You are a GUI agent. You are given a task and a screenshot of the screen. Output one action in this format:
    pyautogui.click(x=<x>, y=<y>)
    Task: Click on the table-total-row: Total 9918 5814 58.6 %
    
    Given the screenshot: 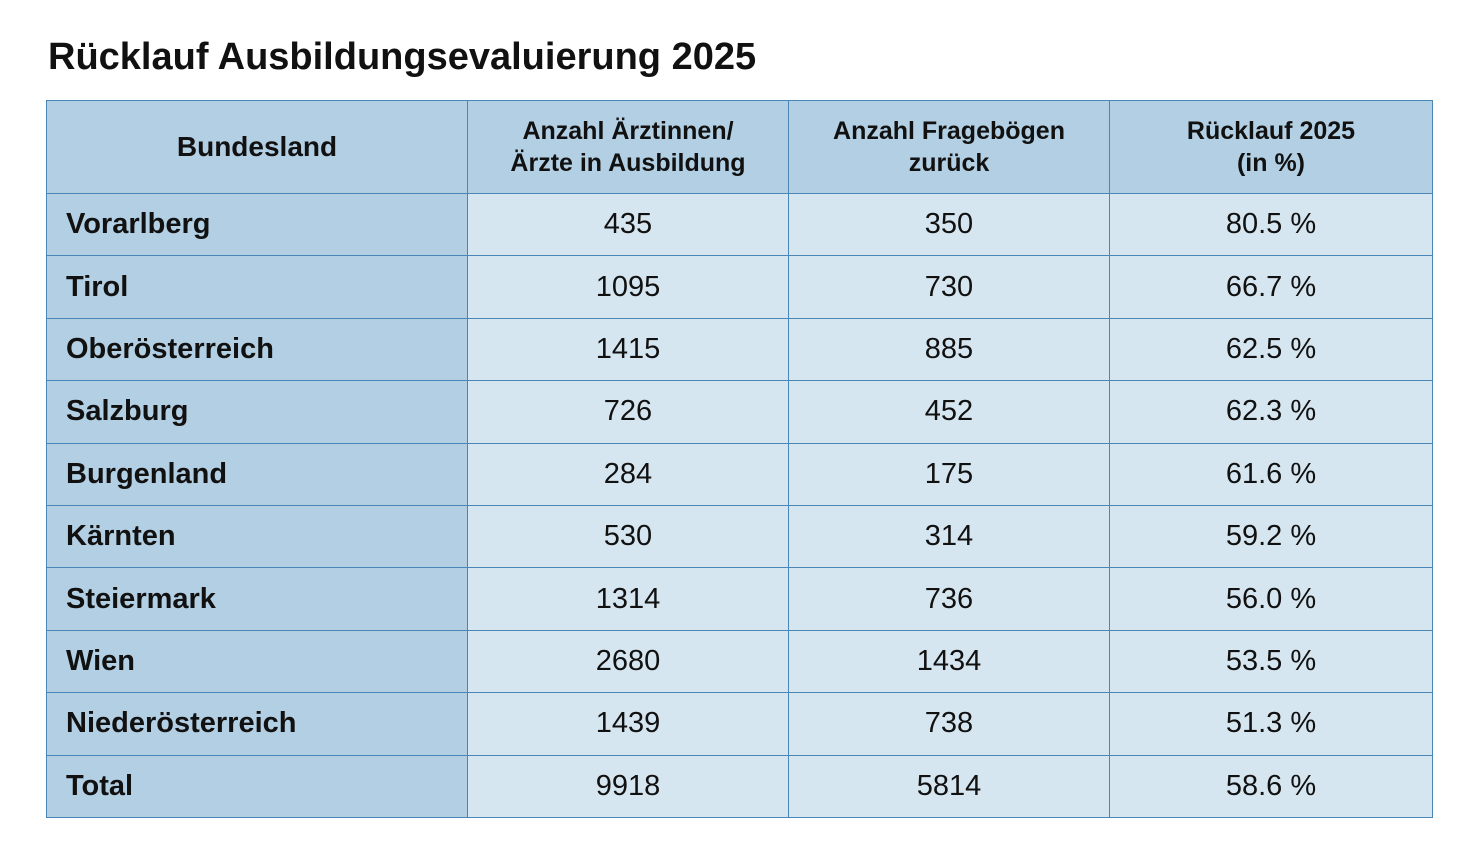 What is the action you would take?
    pyautogui.click(x=739, y=786)
    